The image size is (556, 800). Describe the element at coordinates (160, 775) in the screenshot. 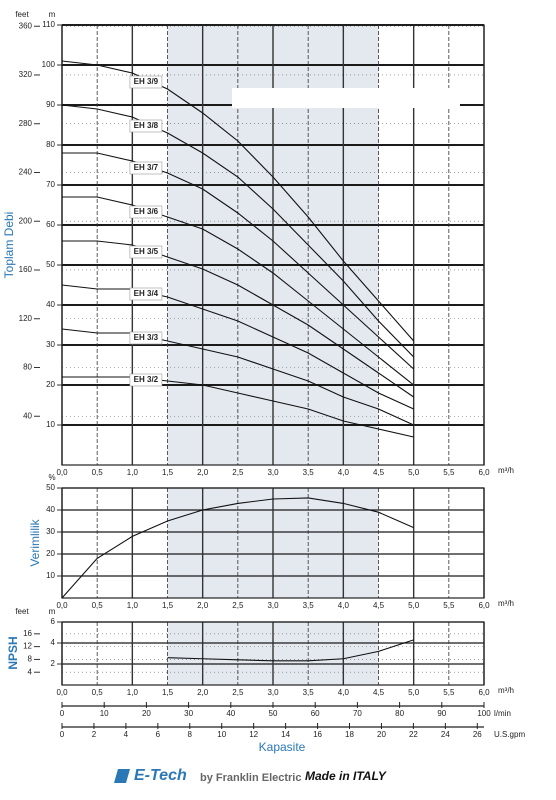

I see `brand: E-Tech` at that location.